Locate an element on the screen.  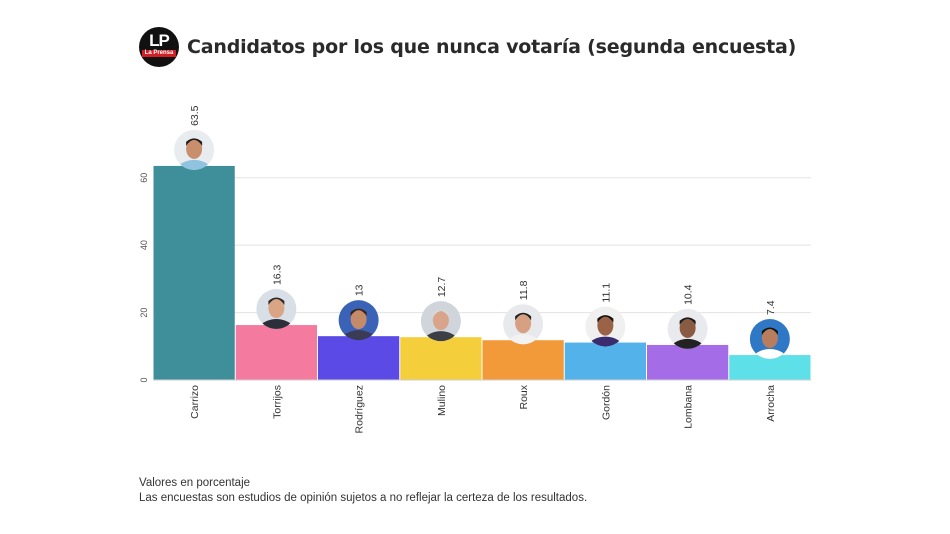
x-tick-label: Gordón is located at coordinates (606, 402).